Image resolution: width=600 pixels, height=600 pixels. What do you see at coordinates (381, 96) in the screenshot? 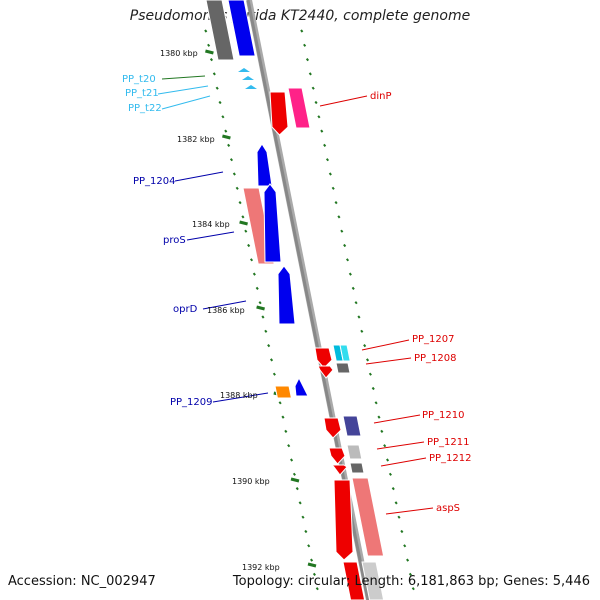
I see `gene-label-dinp: dinP` at bounding box center [381, 96].